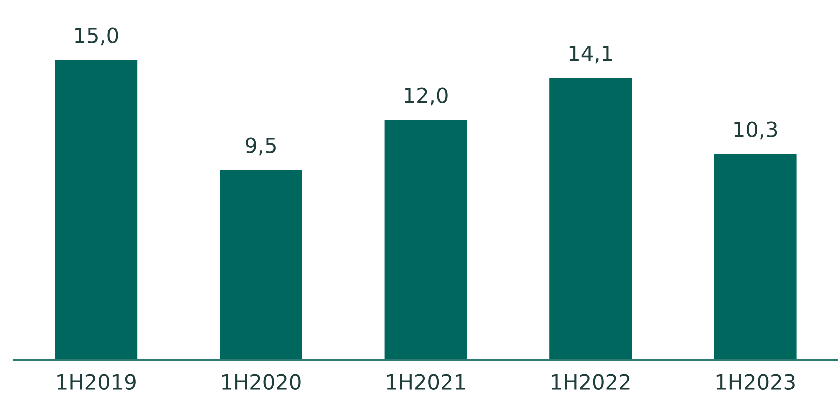 This screenshot has width=838, height=407. What do you see at coordinates (426, 382) in the screenshot?
I see `x-tick-label: 1H2021` at bounding box center [426, 382].